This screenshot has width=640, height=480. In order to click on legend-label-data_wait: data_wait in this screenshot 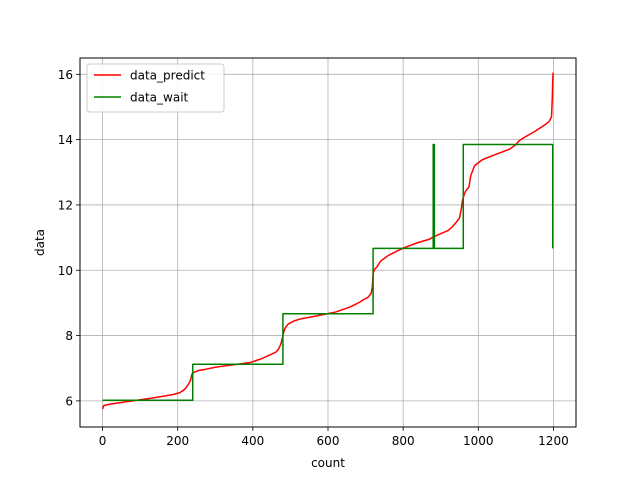, I will do `click(159, 98)`.